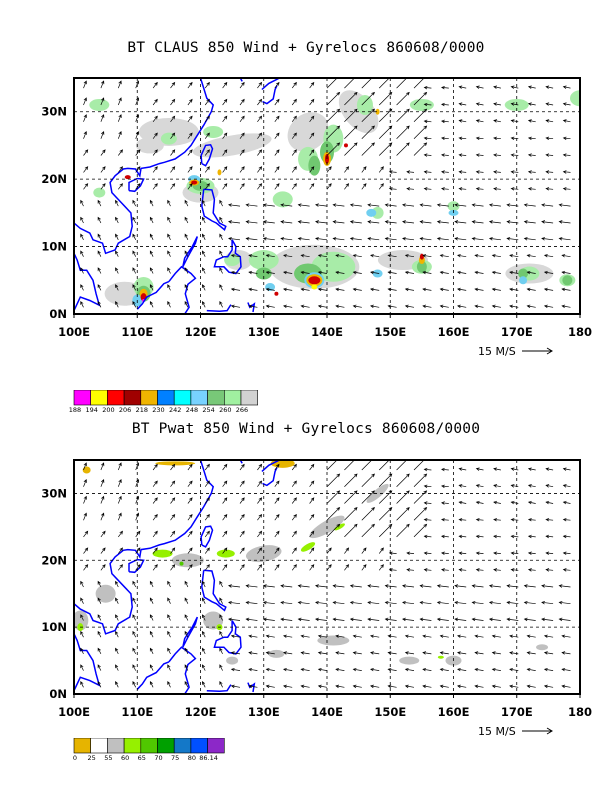 This screenshot has height=792, width=612. Describe the element at coordinates (580, 332) in the screenshot. I see `longitude-tick-label: 180` at that location.